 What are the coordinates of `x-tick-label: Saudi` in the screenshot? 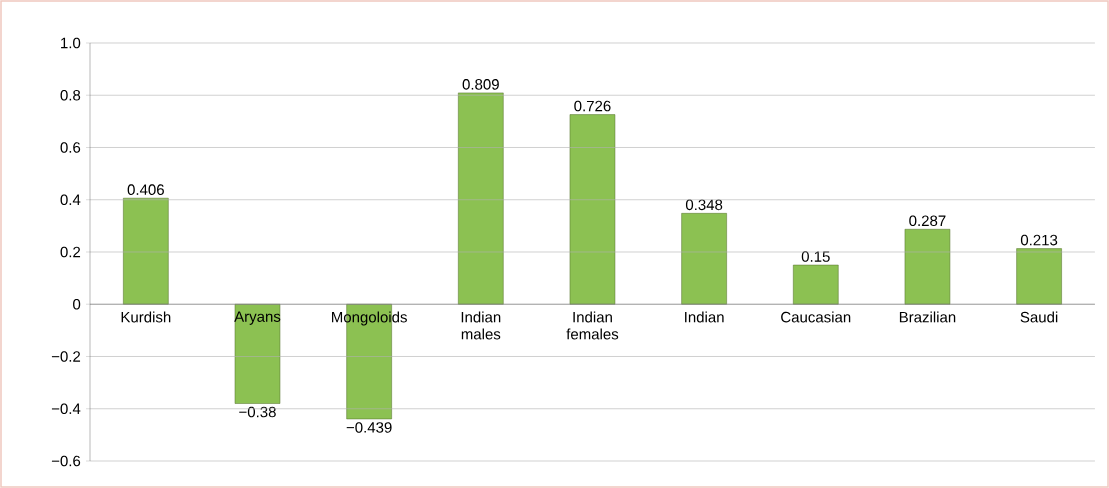 It's located at (1039, 317).